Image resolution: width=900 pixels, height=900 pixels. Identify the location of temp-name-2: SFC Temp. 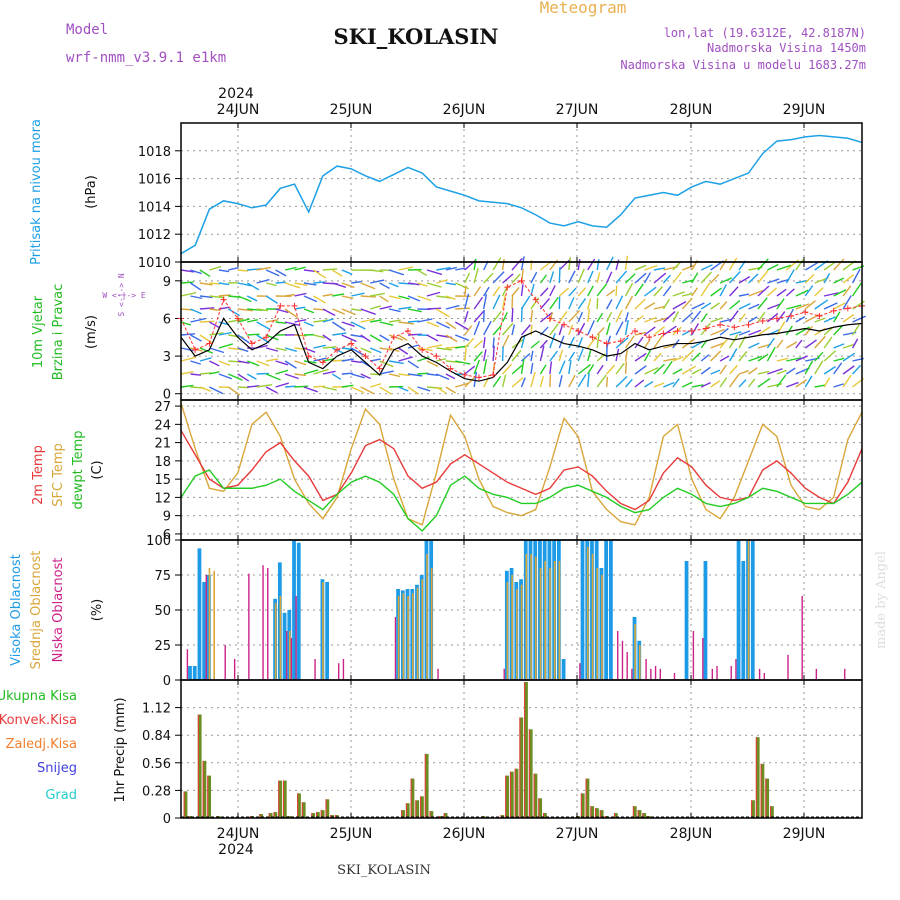
(58, 475).